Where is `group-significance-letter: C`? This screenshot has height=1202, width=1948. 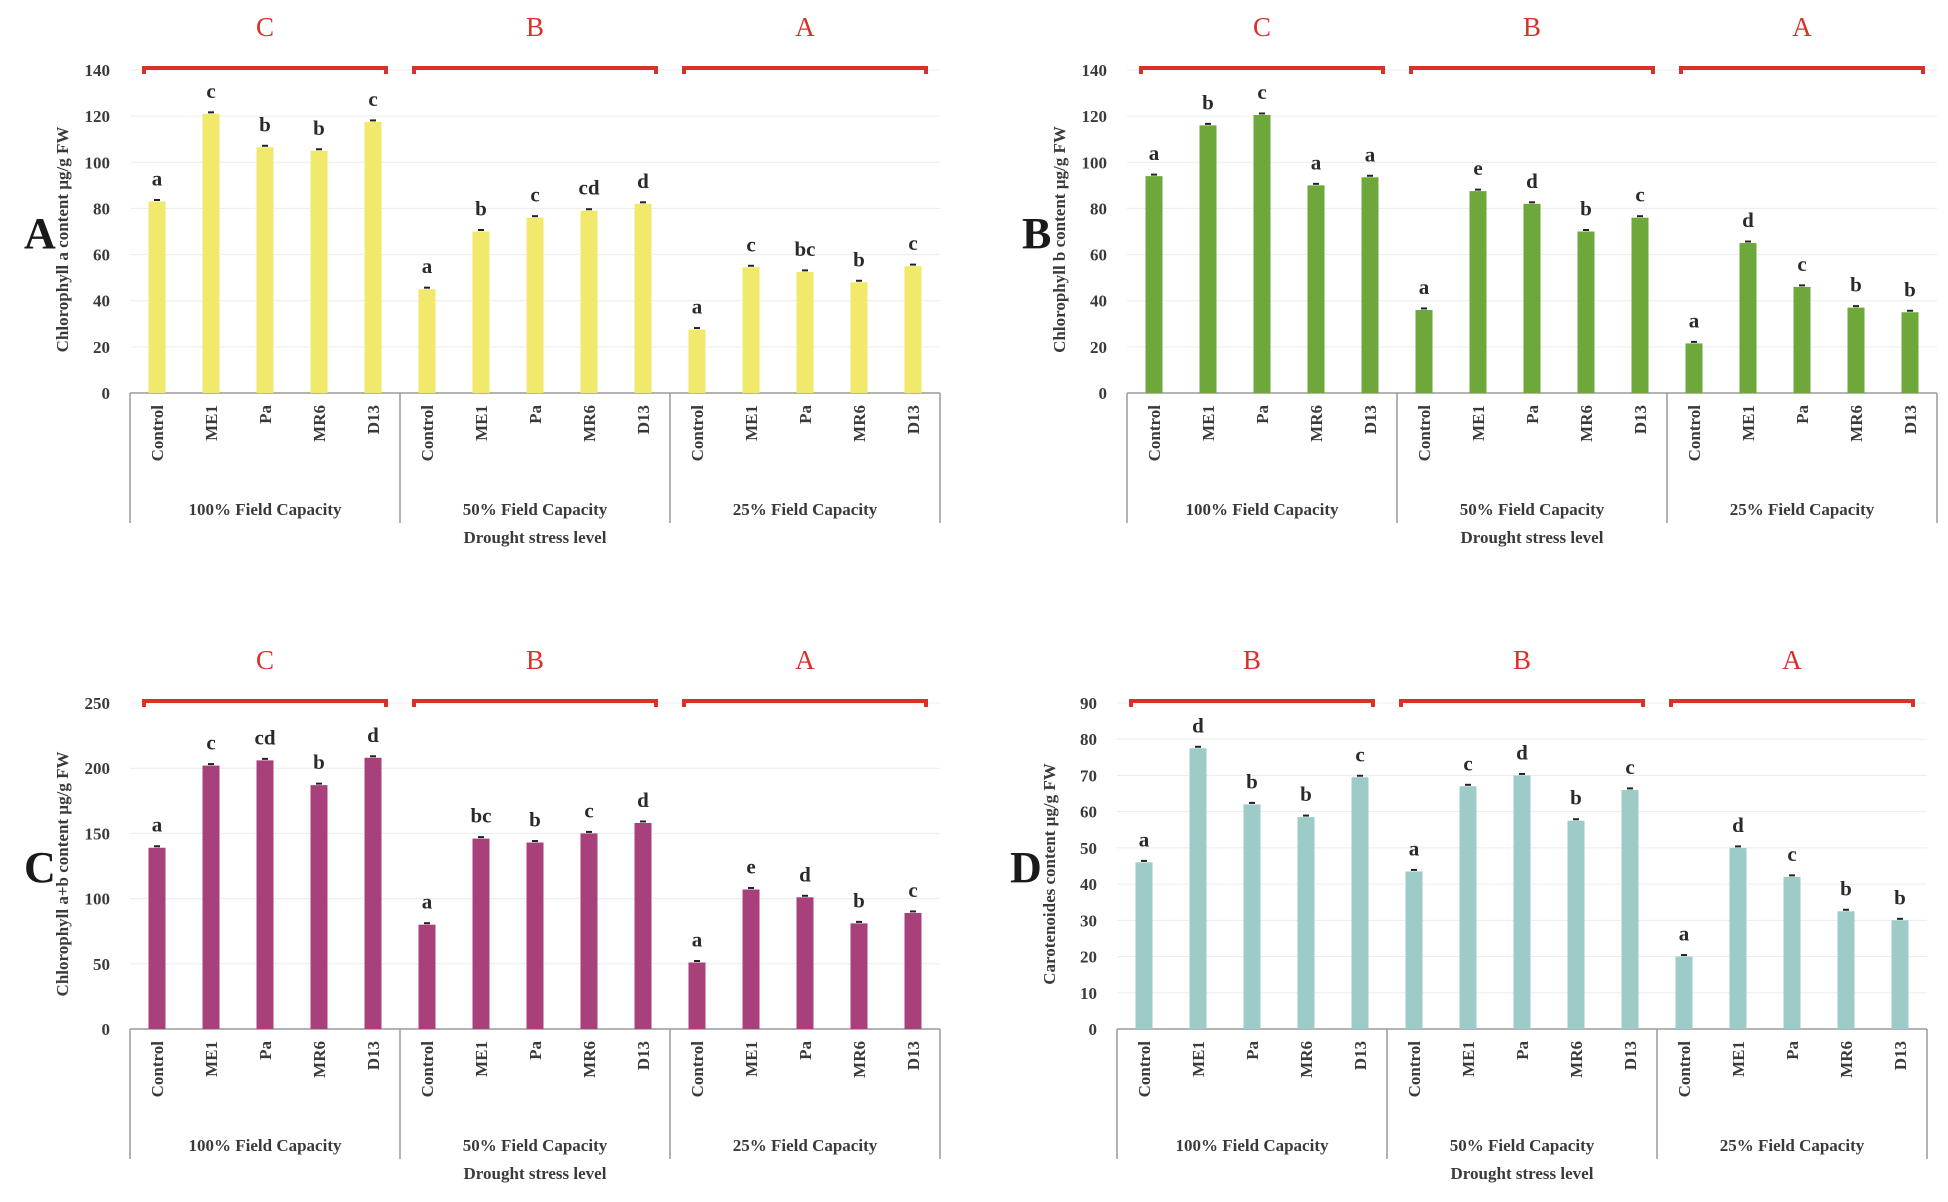
group-significance-letter: C is located at coordinates (265, 27).